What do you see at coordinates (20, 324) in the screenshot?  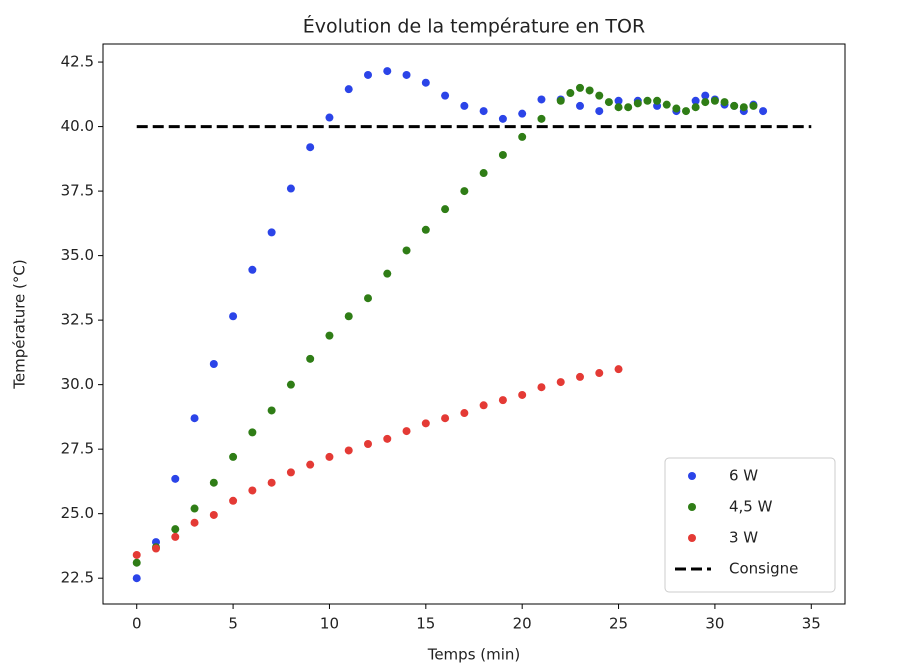 I see `y-axis-label: Température (°C)` at bounding box center [20, 324].